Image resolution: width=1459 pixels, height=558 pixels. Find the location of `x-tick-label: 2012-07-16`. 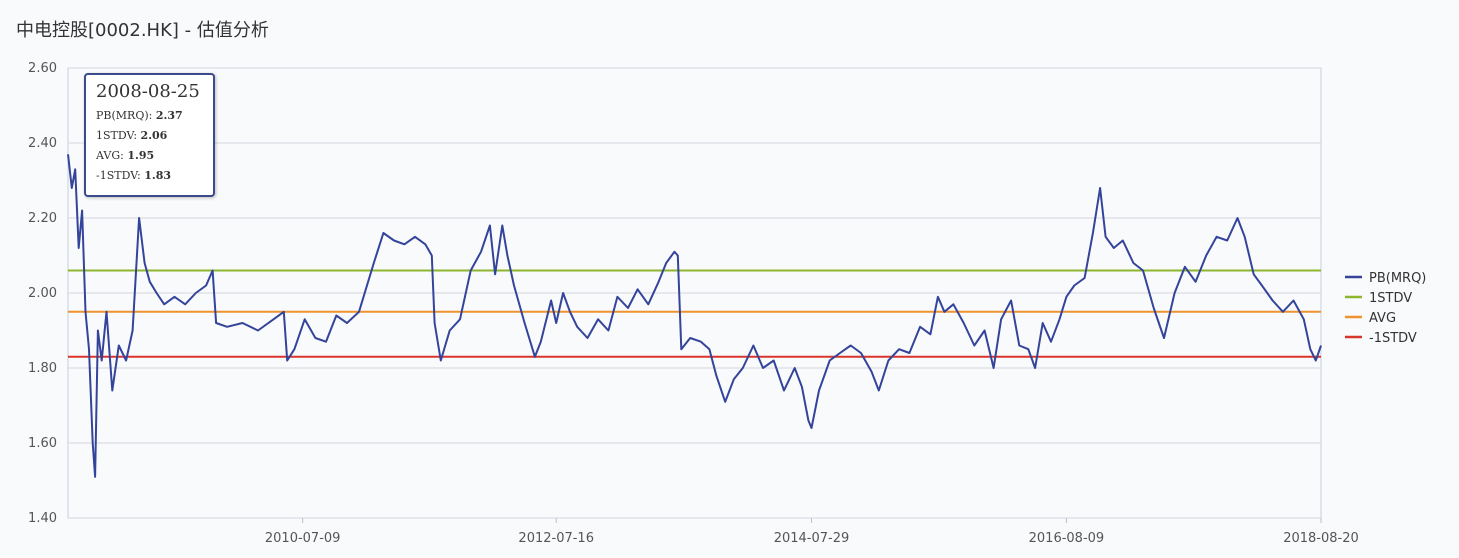

x-tick-label: 2012-07-16 is located at coordinates (556, 538).